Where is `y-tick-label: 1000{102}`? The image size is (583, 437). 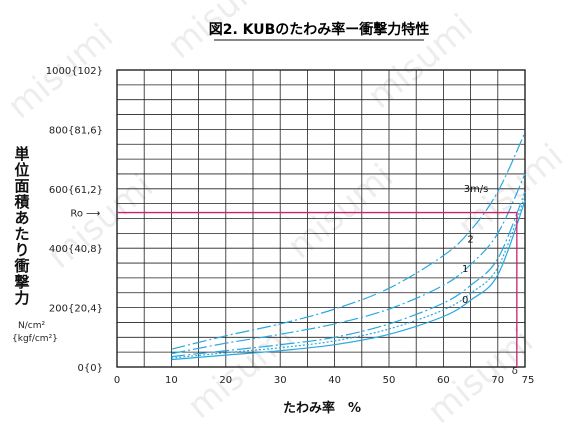 y-tick-label: 1000{102} is located at coordinates (74, 71).